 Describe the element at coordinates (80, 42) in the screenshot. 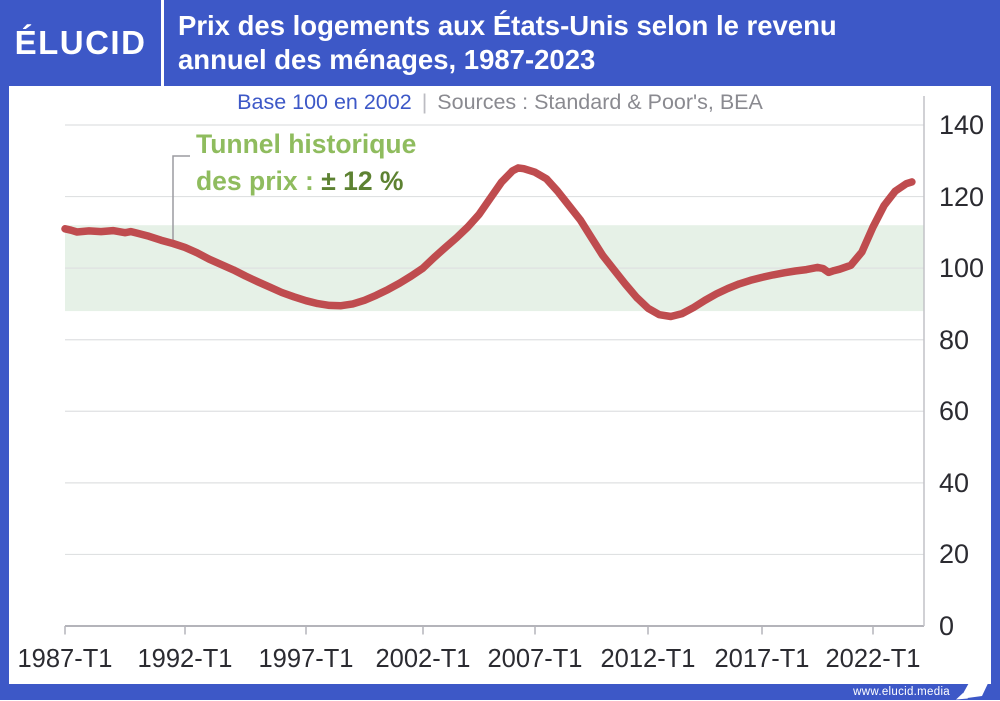

I see `elucid-logo: ÉLUCID` at that location.